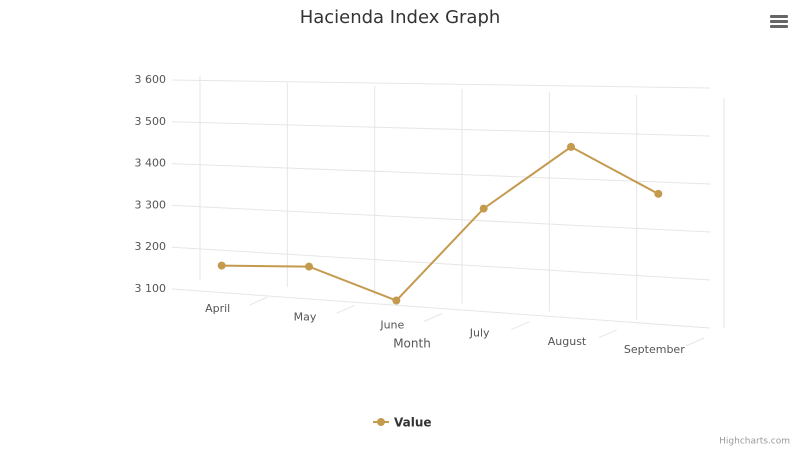  What do you see at coordinates (479, 333) in the screenshot?
I see `x-tick-label: July` at bounding box center [479, 333].